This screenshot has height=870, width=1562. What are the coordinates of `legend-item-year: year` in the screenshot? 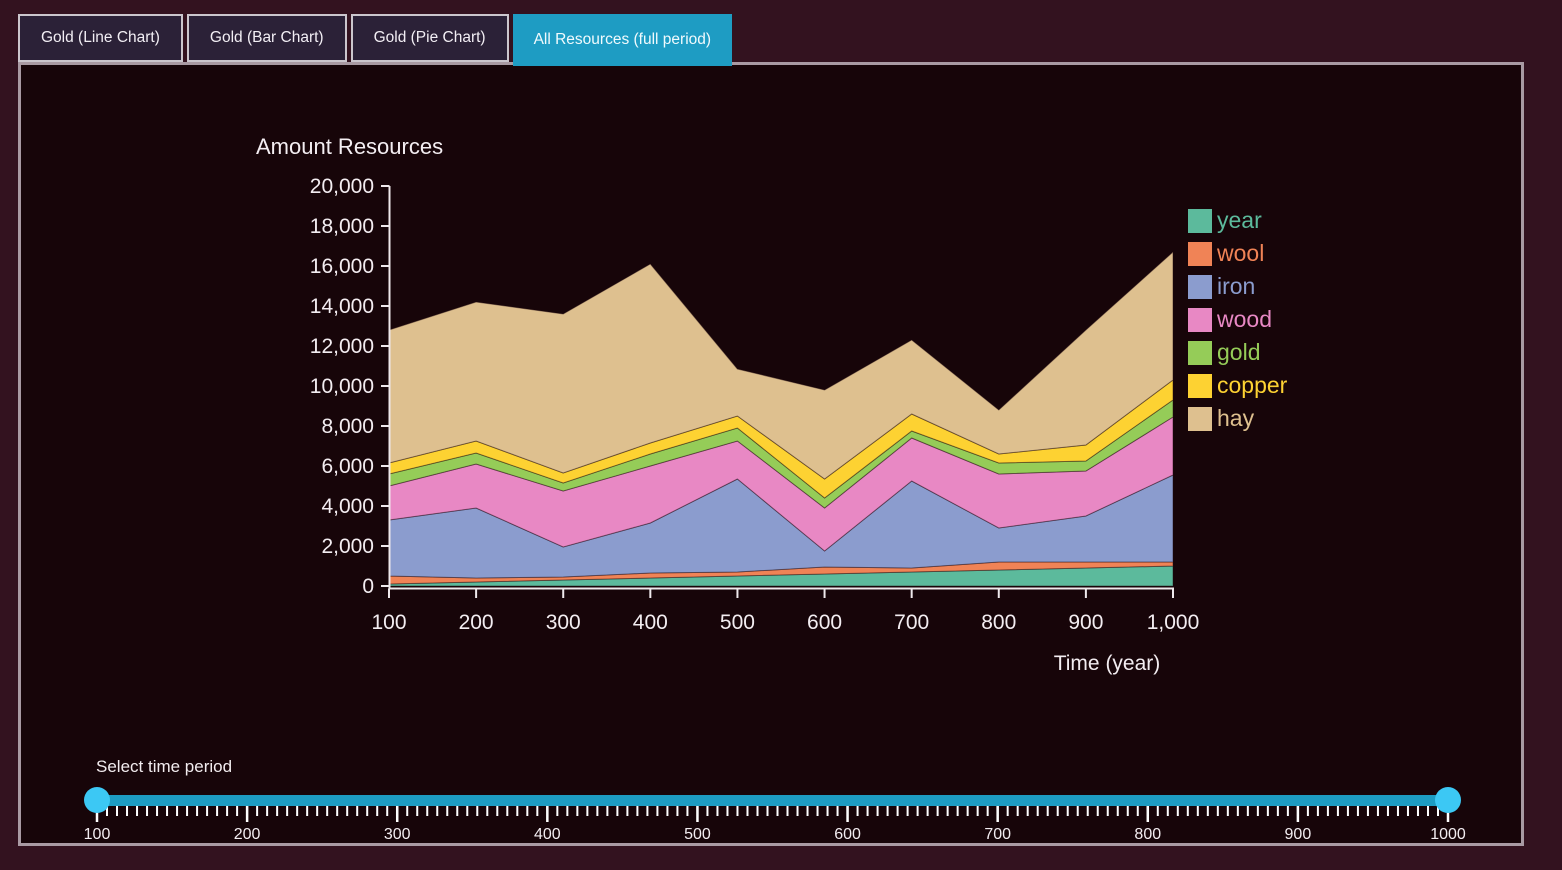 It's located at (1237, 220).